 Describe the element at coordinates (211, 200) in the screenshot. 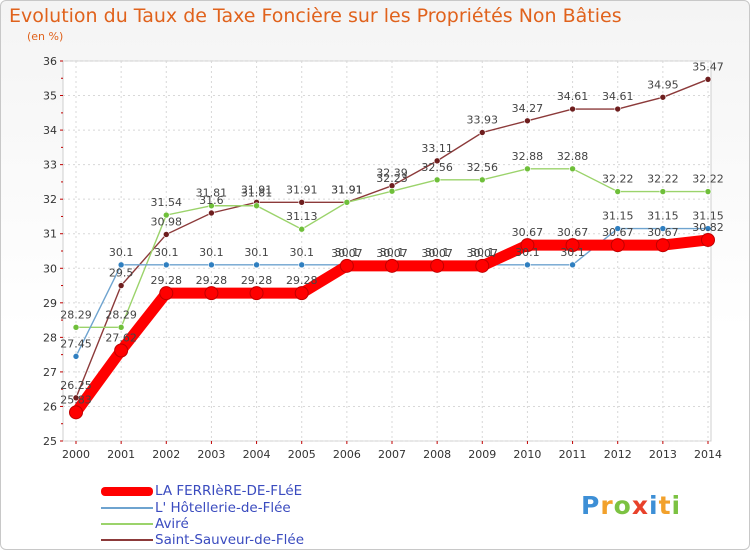

I see `data-label: 31.6` at that location.